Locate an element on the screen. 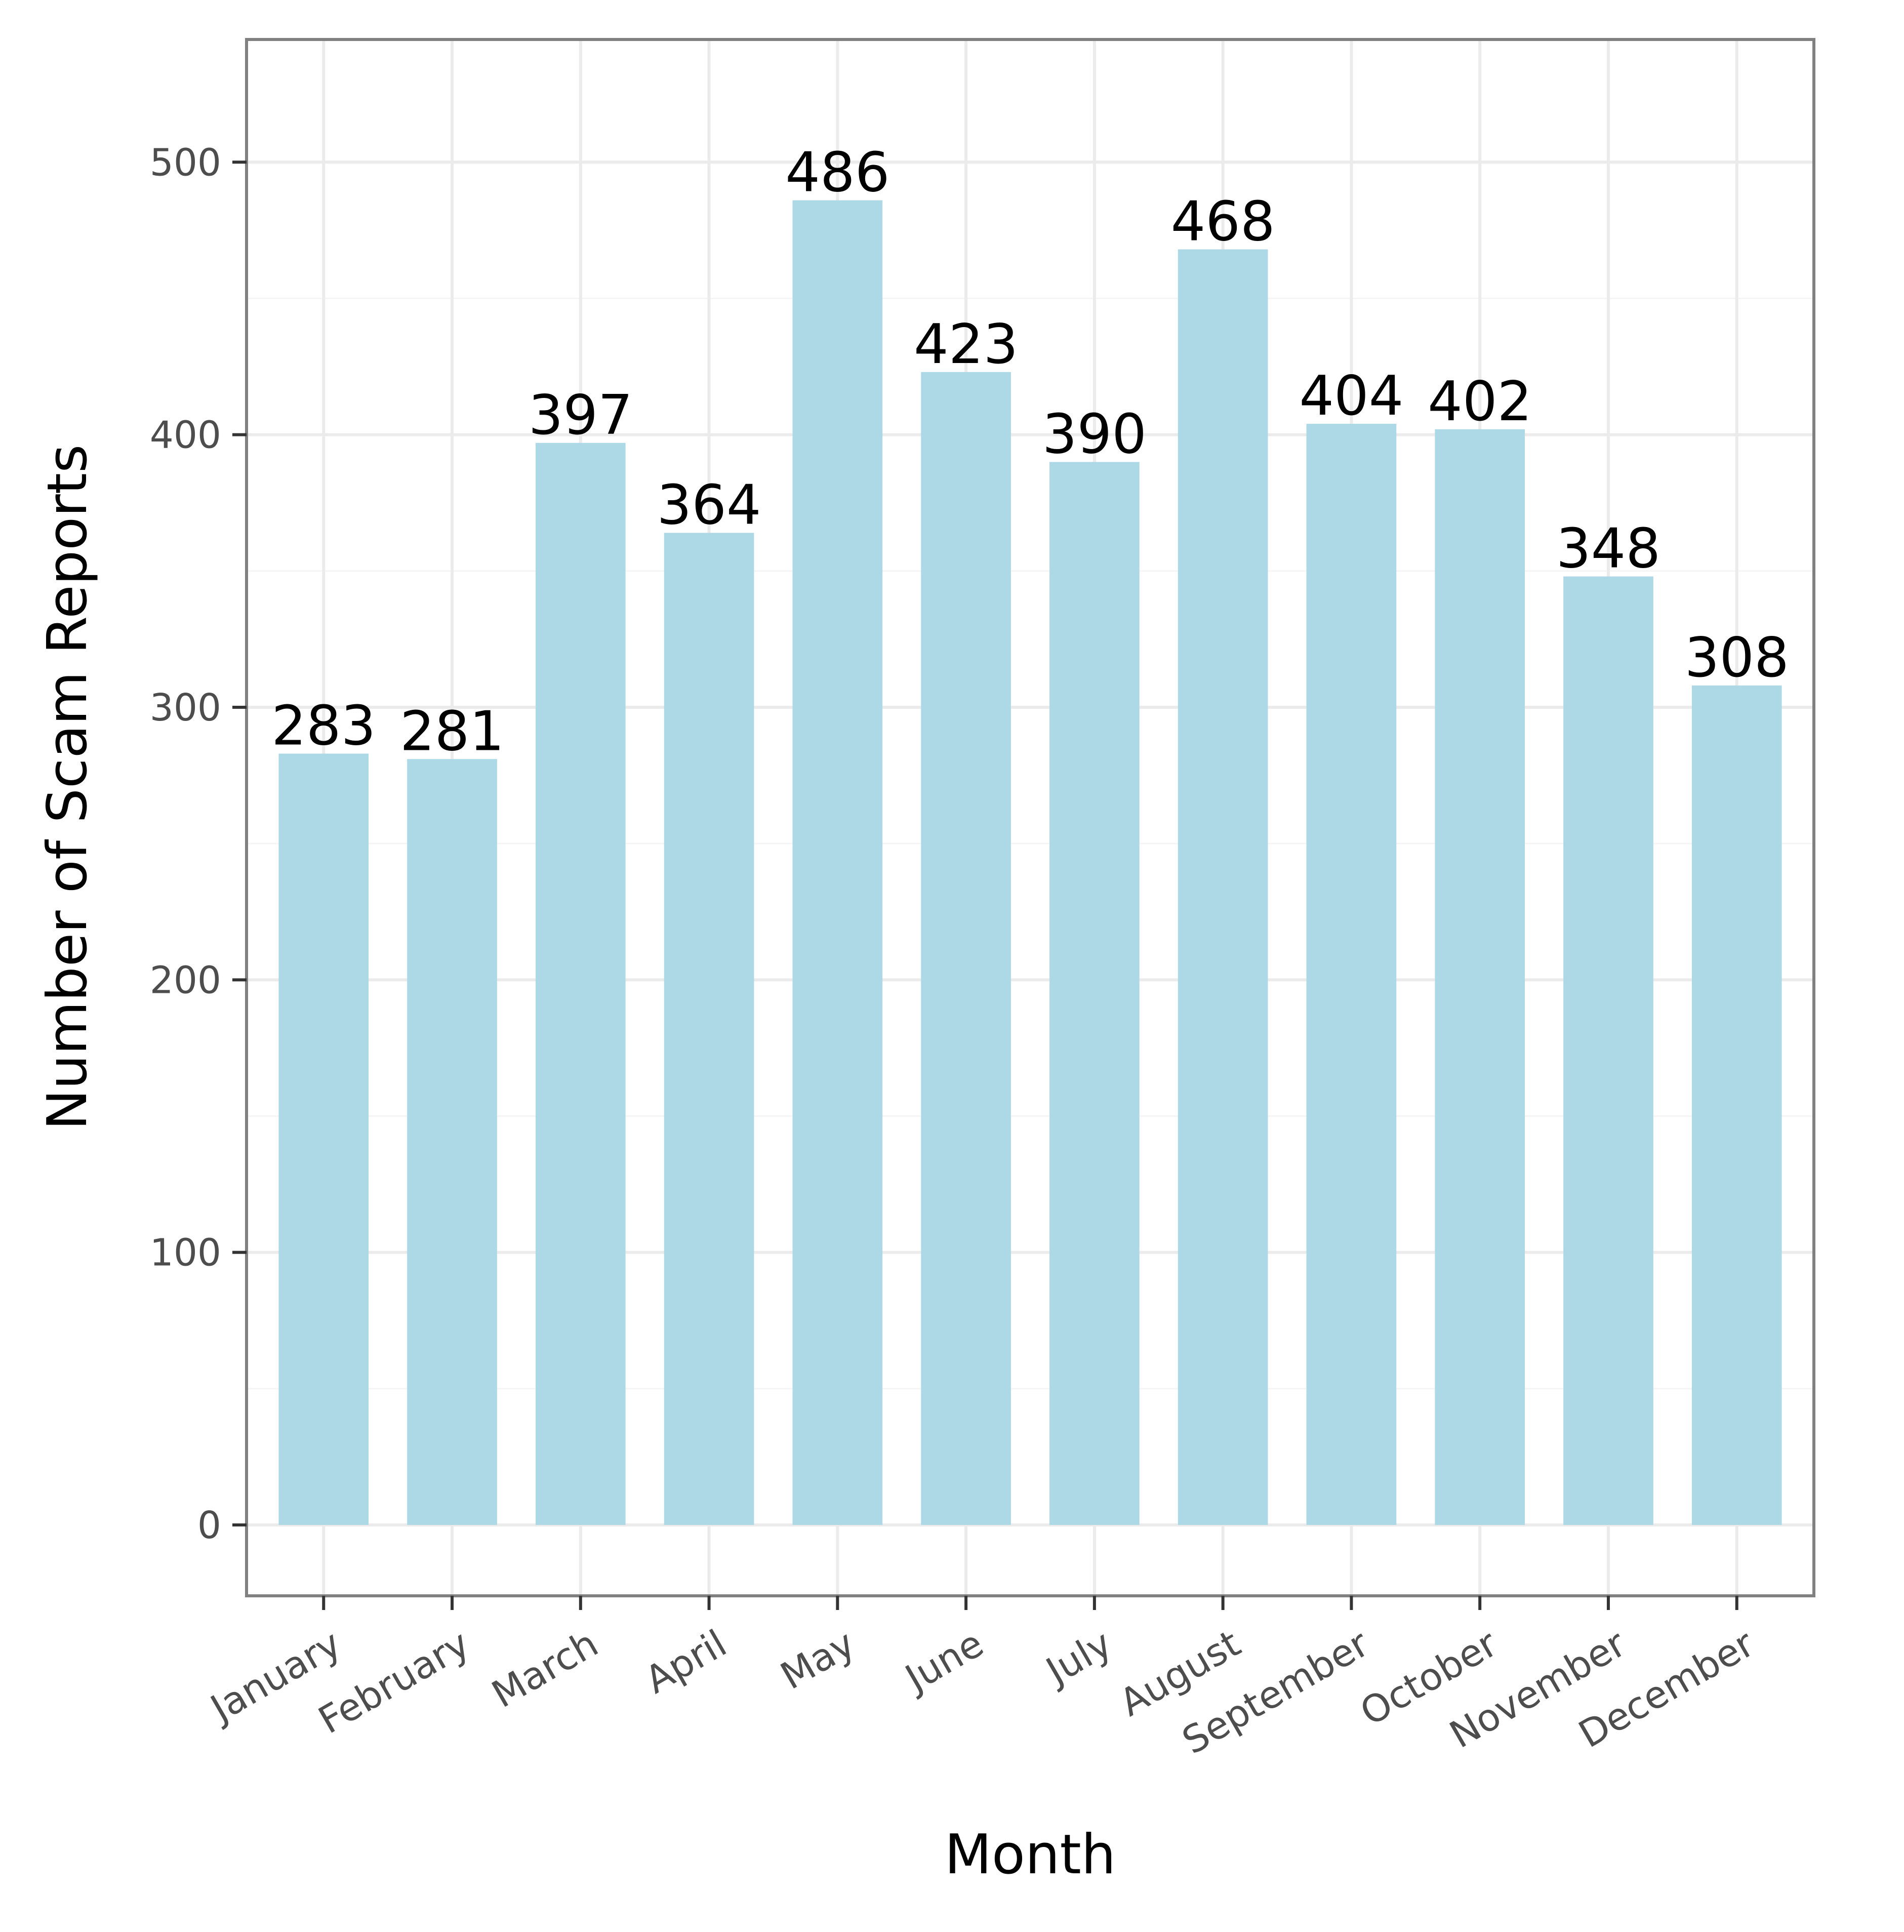 The height and width of the screenshot is (1932, 1904). bar-value-label: 390 is located at coordinates (1095, 434).